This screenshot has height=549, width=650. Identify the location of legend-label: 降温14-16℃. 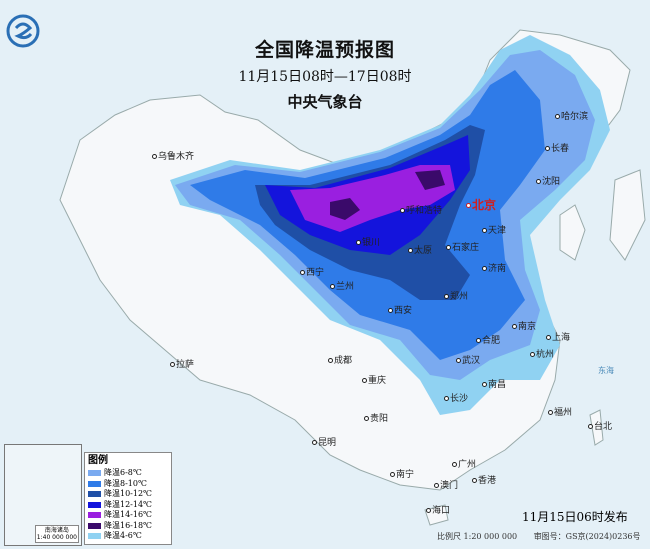
(128, 515).